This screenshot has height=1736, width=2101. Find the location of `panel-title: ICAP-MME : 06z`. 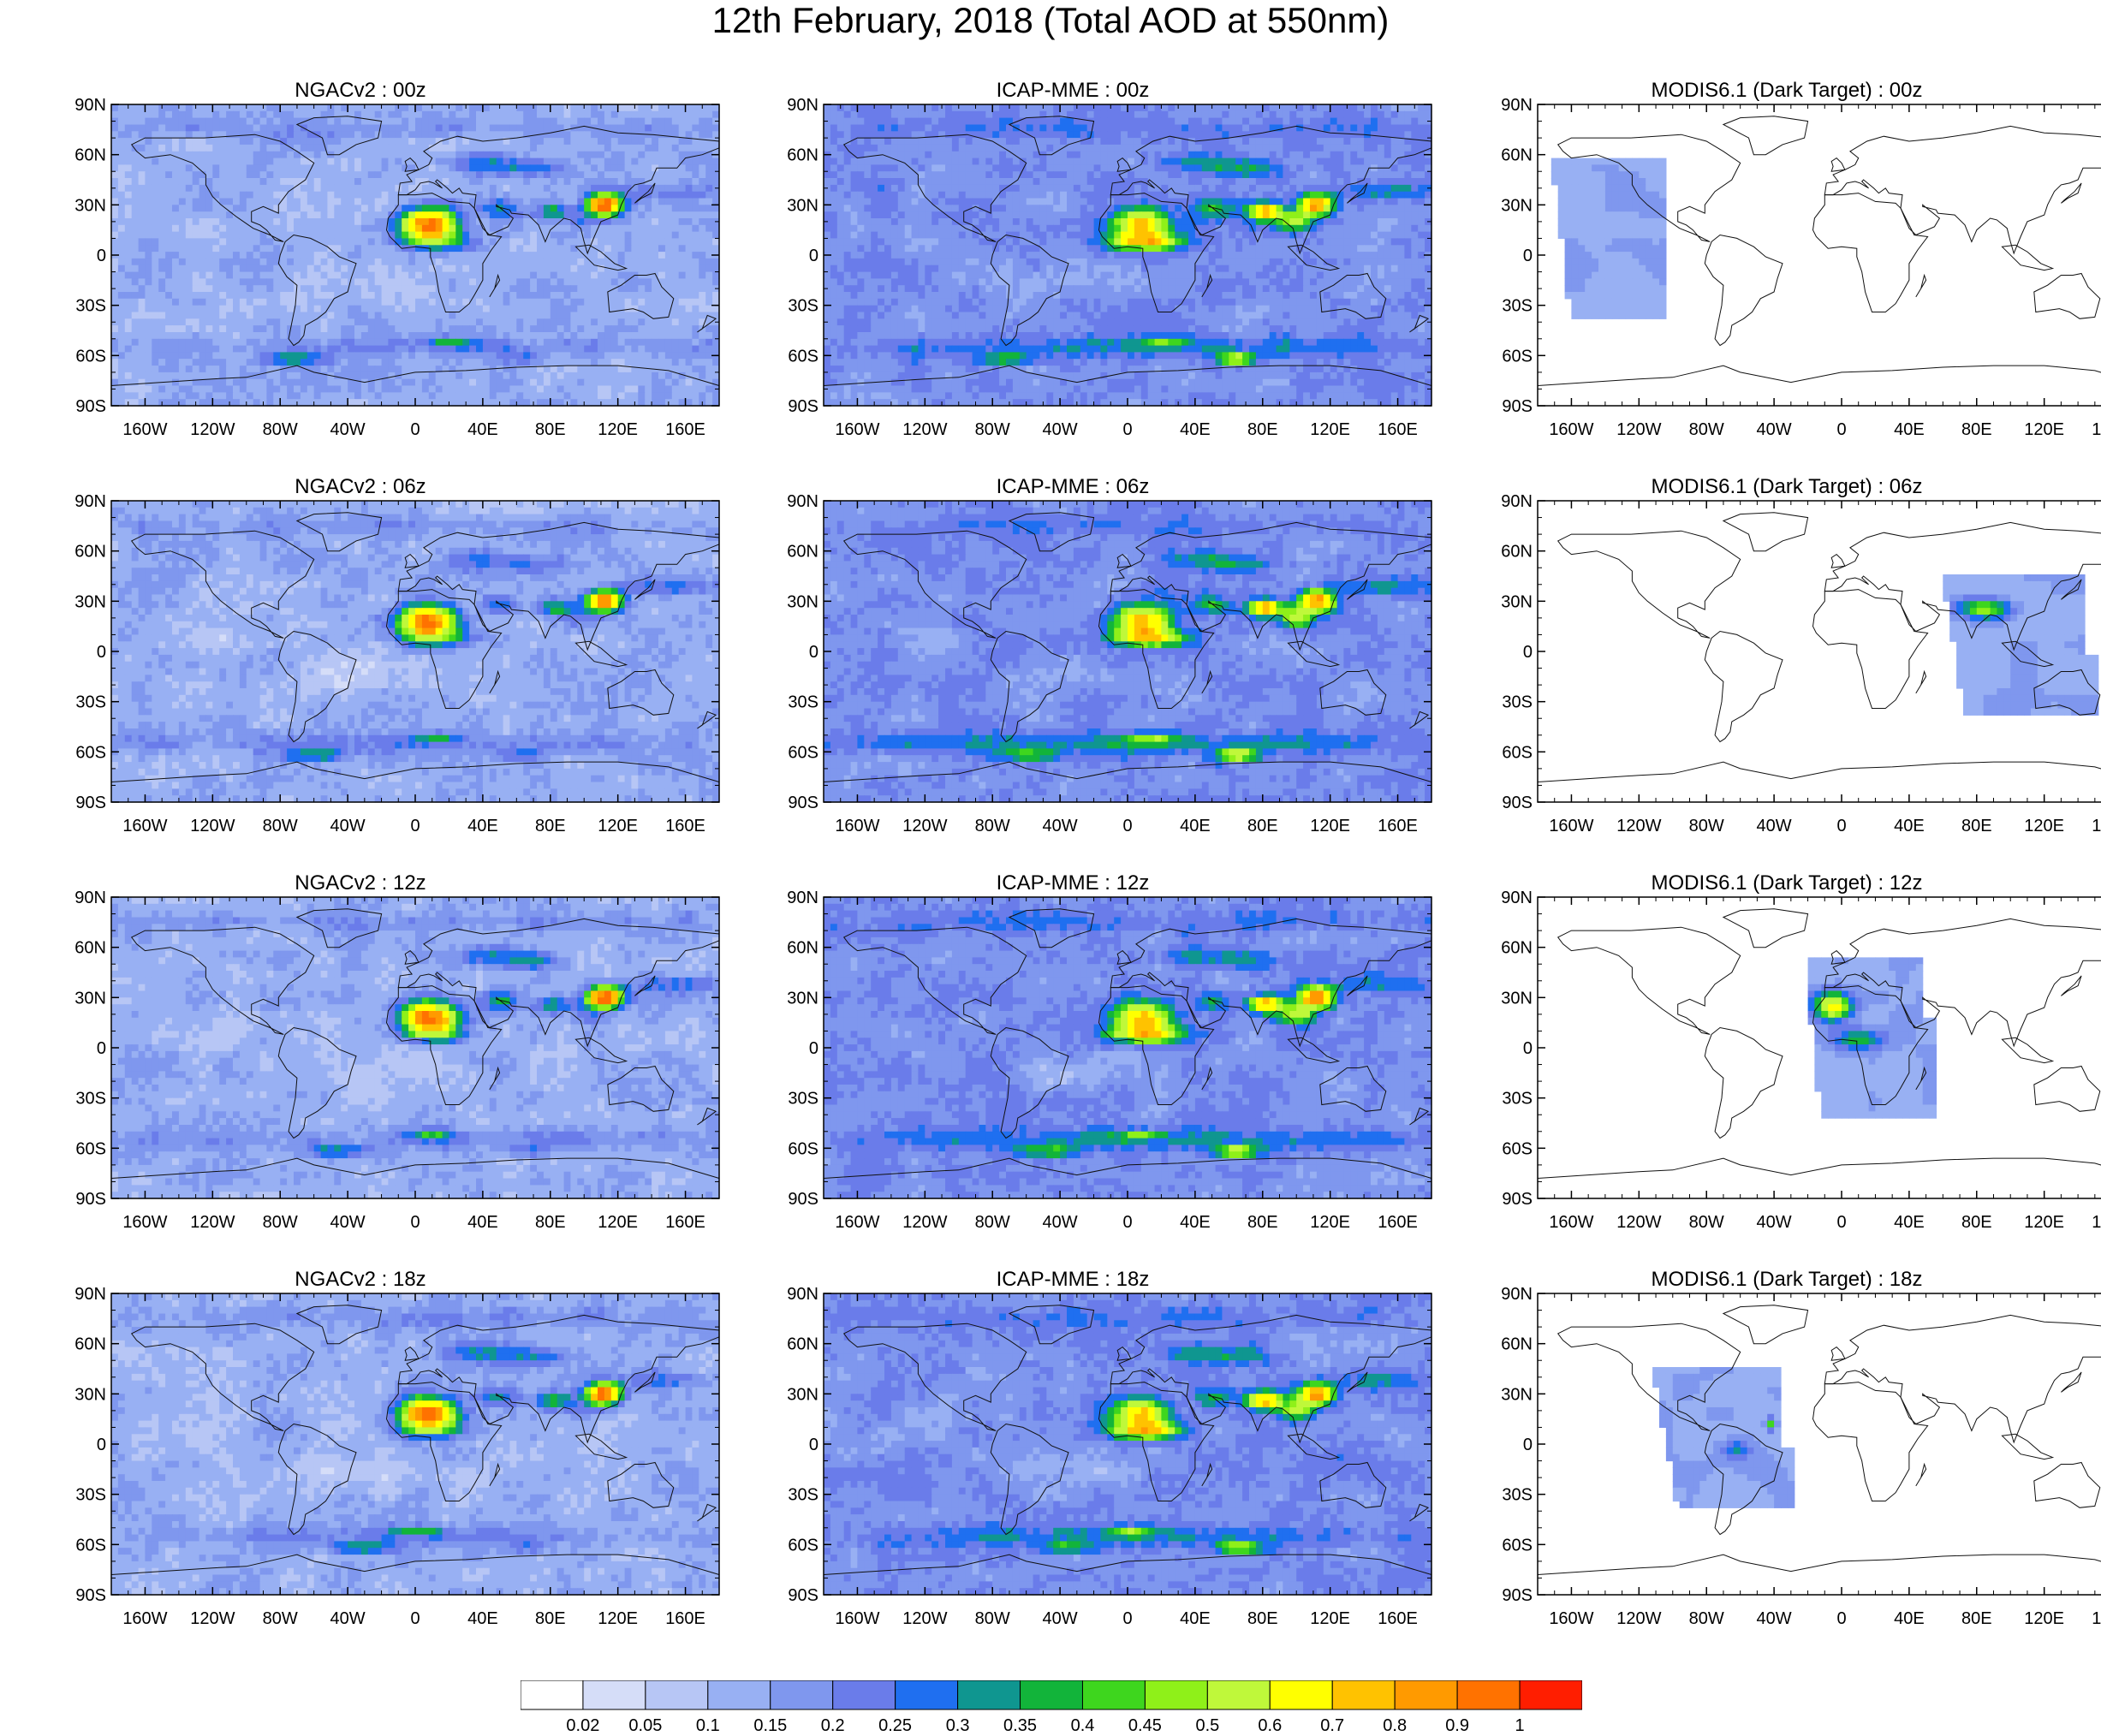

panel-title: ICAP-MME : 06z is located at coordinates (1073, 487).